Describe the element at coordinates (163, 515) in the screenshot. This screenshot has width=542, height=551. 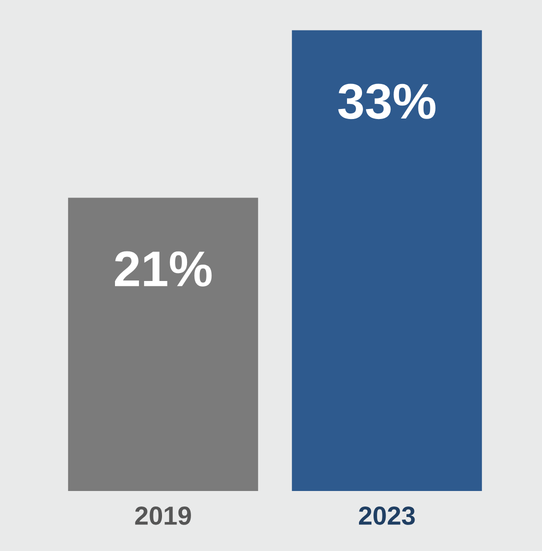
I see `x-tick-label: 2019` at that location.